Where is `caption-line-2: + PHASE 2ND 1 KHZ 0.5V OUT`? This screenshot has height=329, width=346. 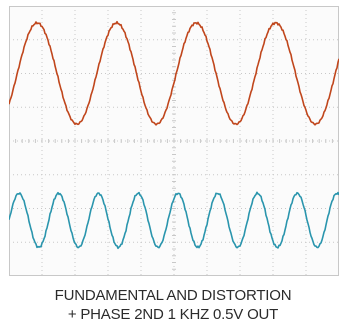 caption-line-2: + PHASE 2ND 1 KHZ 0.5V OUT is located at coordinates (173, 314).